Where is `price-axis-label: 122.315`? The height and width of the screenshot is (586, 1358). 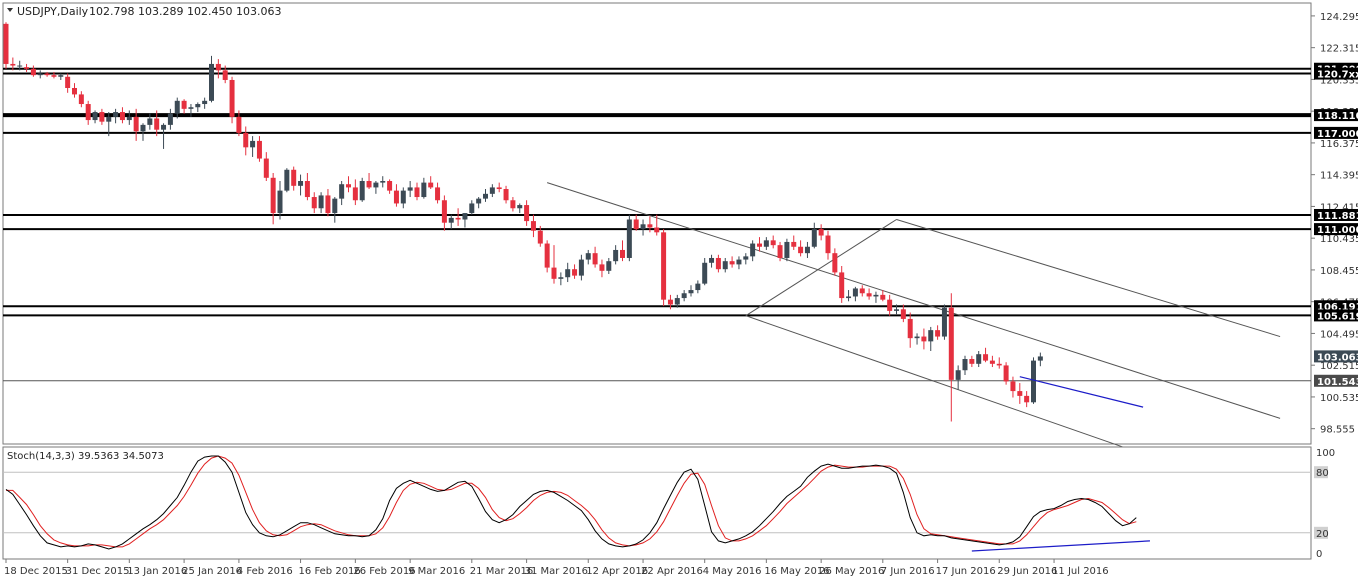 price-axis-label: 122.315 is located at coordinates (1339, 49).